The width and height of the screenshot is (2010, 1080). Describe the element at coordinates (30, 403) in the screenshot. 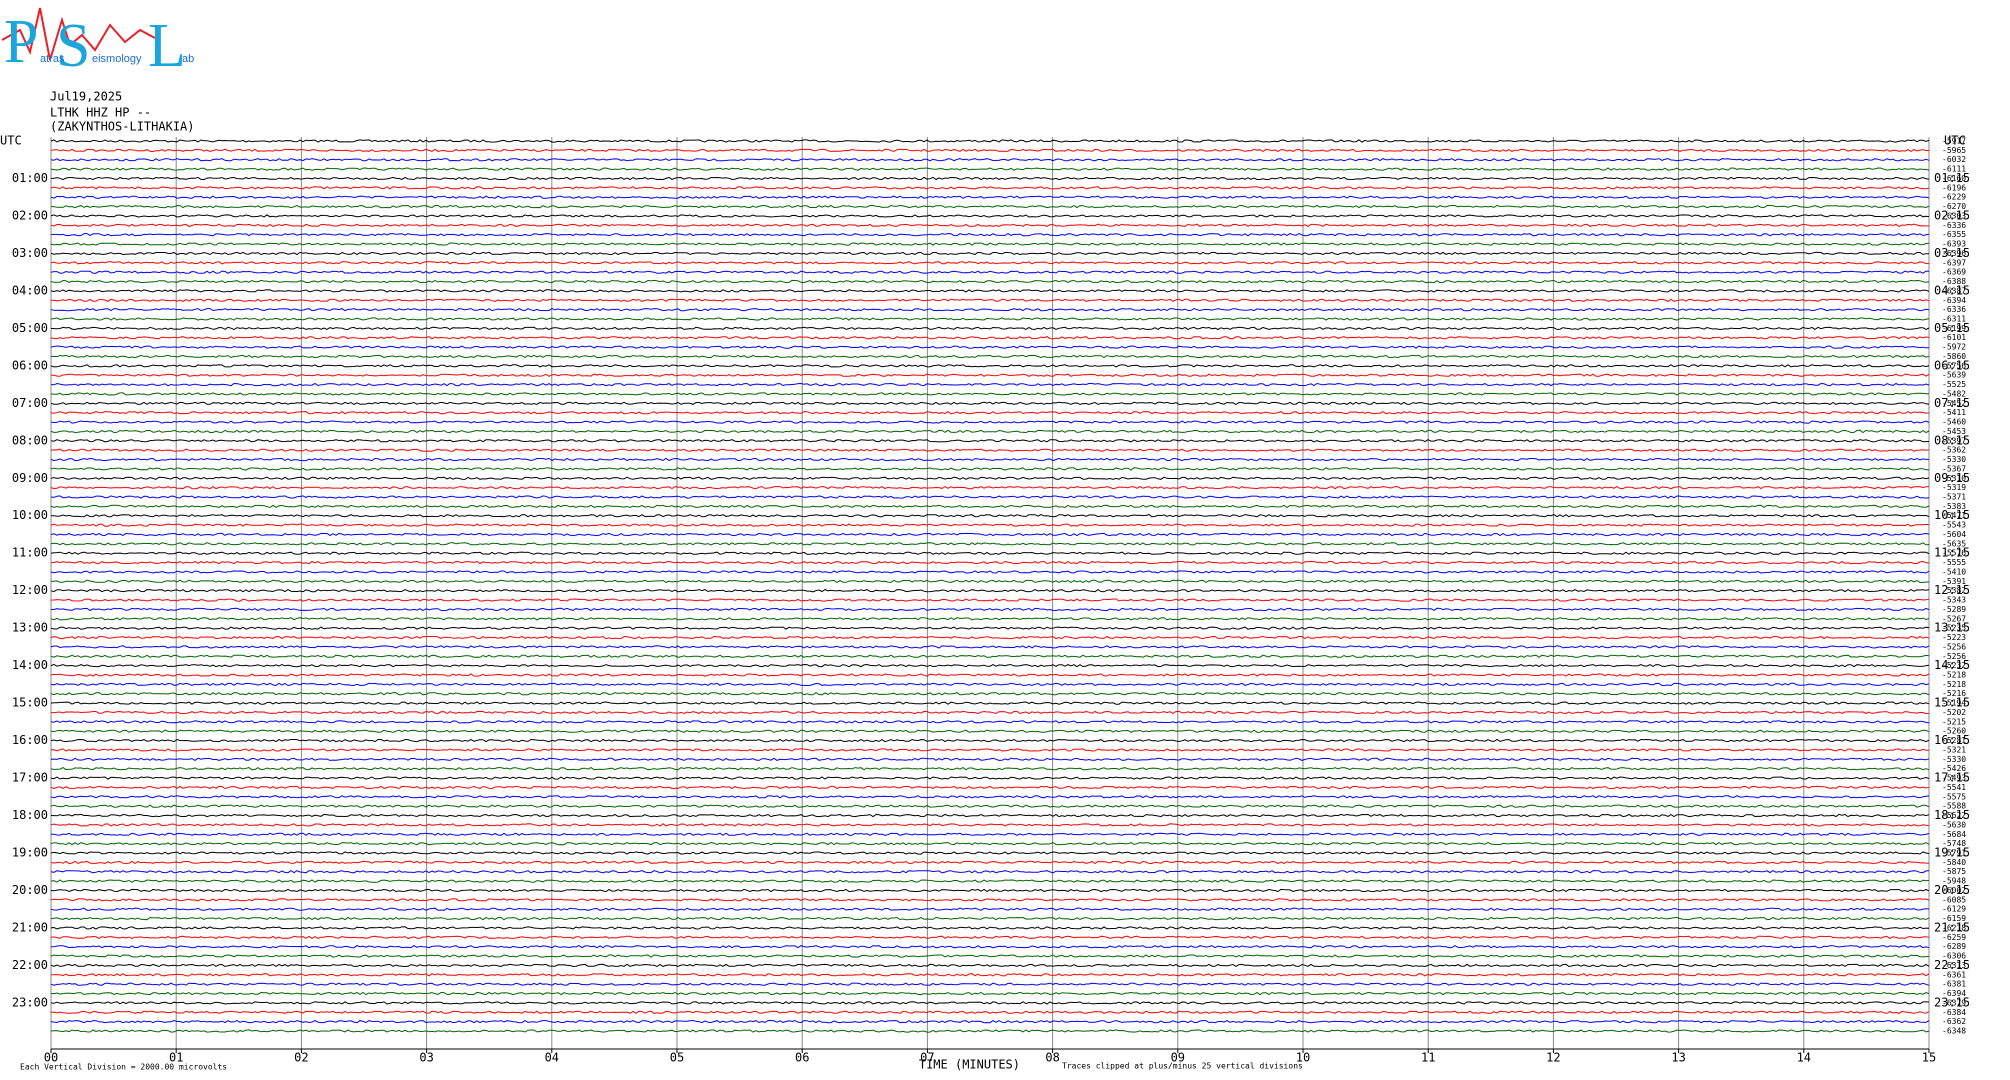

I see `left-hour-label: 07:00` at that location.